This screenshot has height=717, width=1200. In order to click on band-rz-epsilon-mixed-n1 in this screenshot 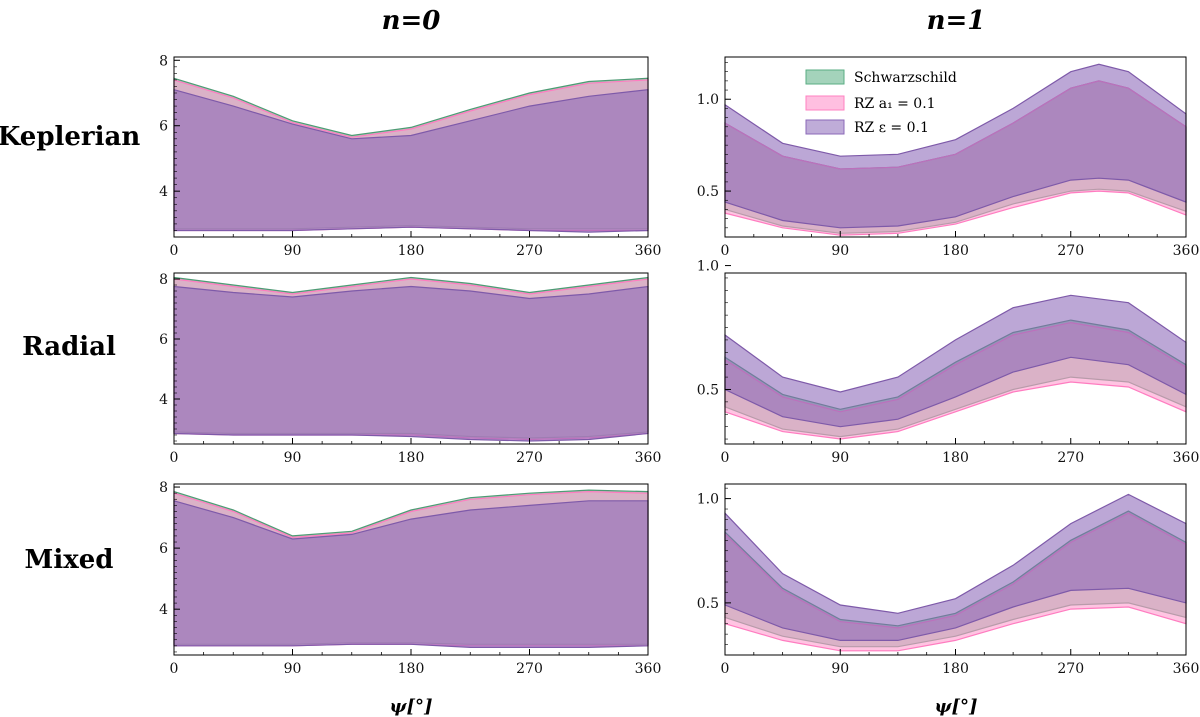, I will do `click(955, 567)`.